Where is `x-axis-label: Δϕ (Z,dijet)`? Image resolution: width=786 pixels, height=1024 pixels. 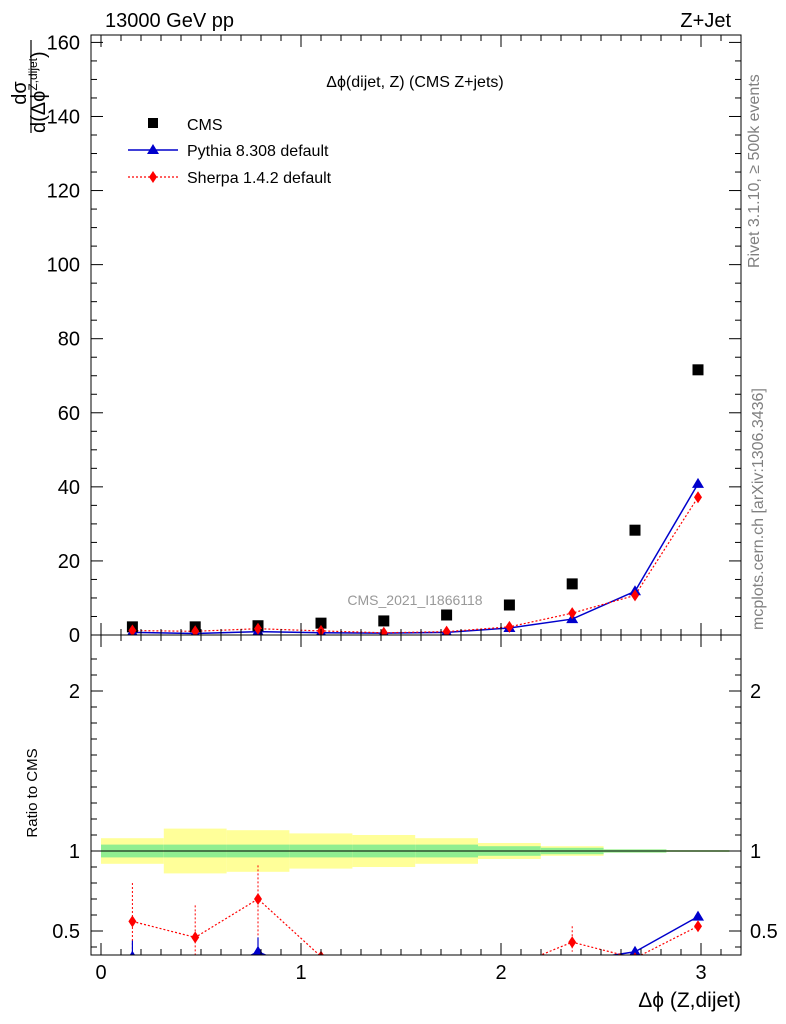 x-axis-label: Δϕ (Z,dijet) is located at coordinates (689, 1000).